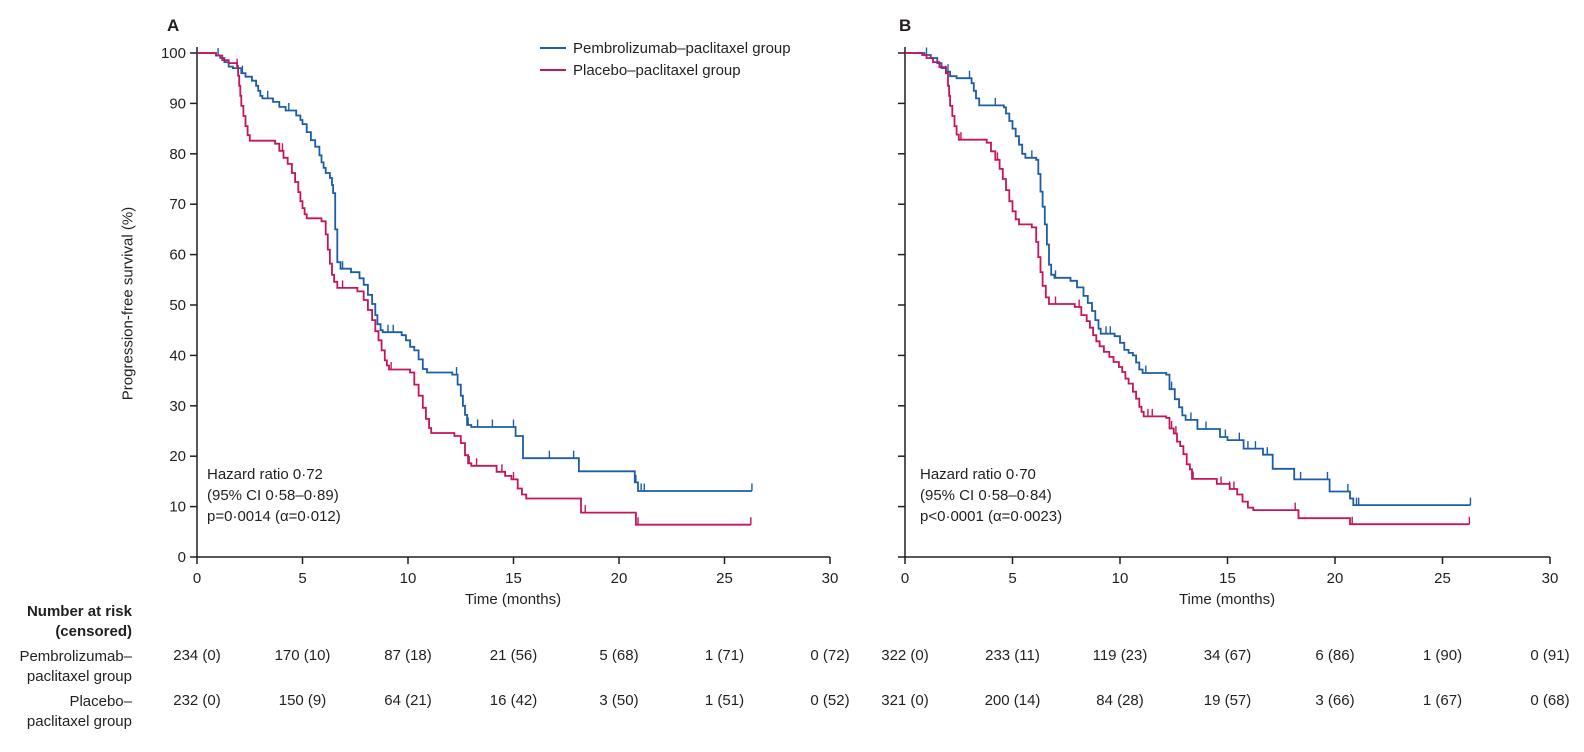 Image resolution: width=1584 pixels, height=752 pixels. I want to click on risk-value: 0 (91), so click(1550, 655).